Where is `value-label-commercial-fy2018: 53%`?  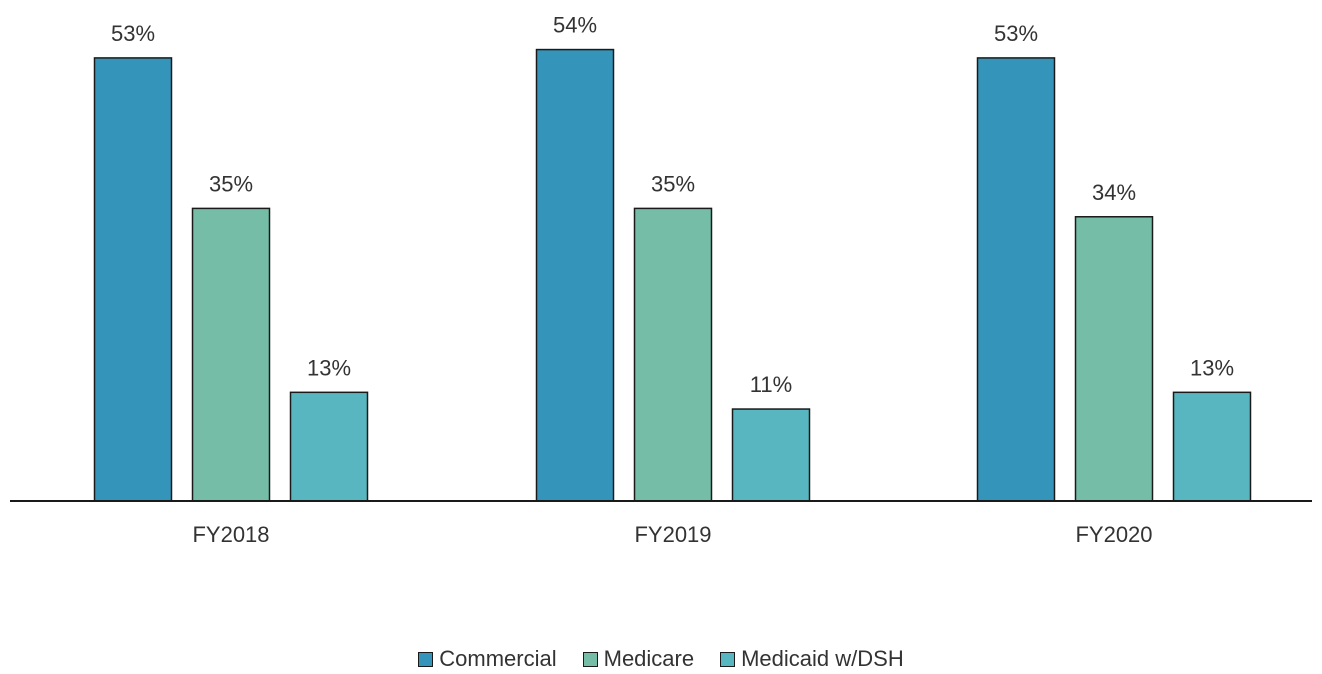
value-label-commercial-fy2018: 53% is located at coordinates (133, 33).